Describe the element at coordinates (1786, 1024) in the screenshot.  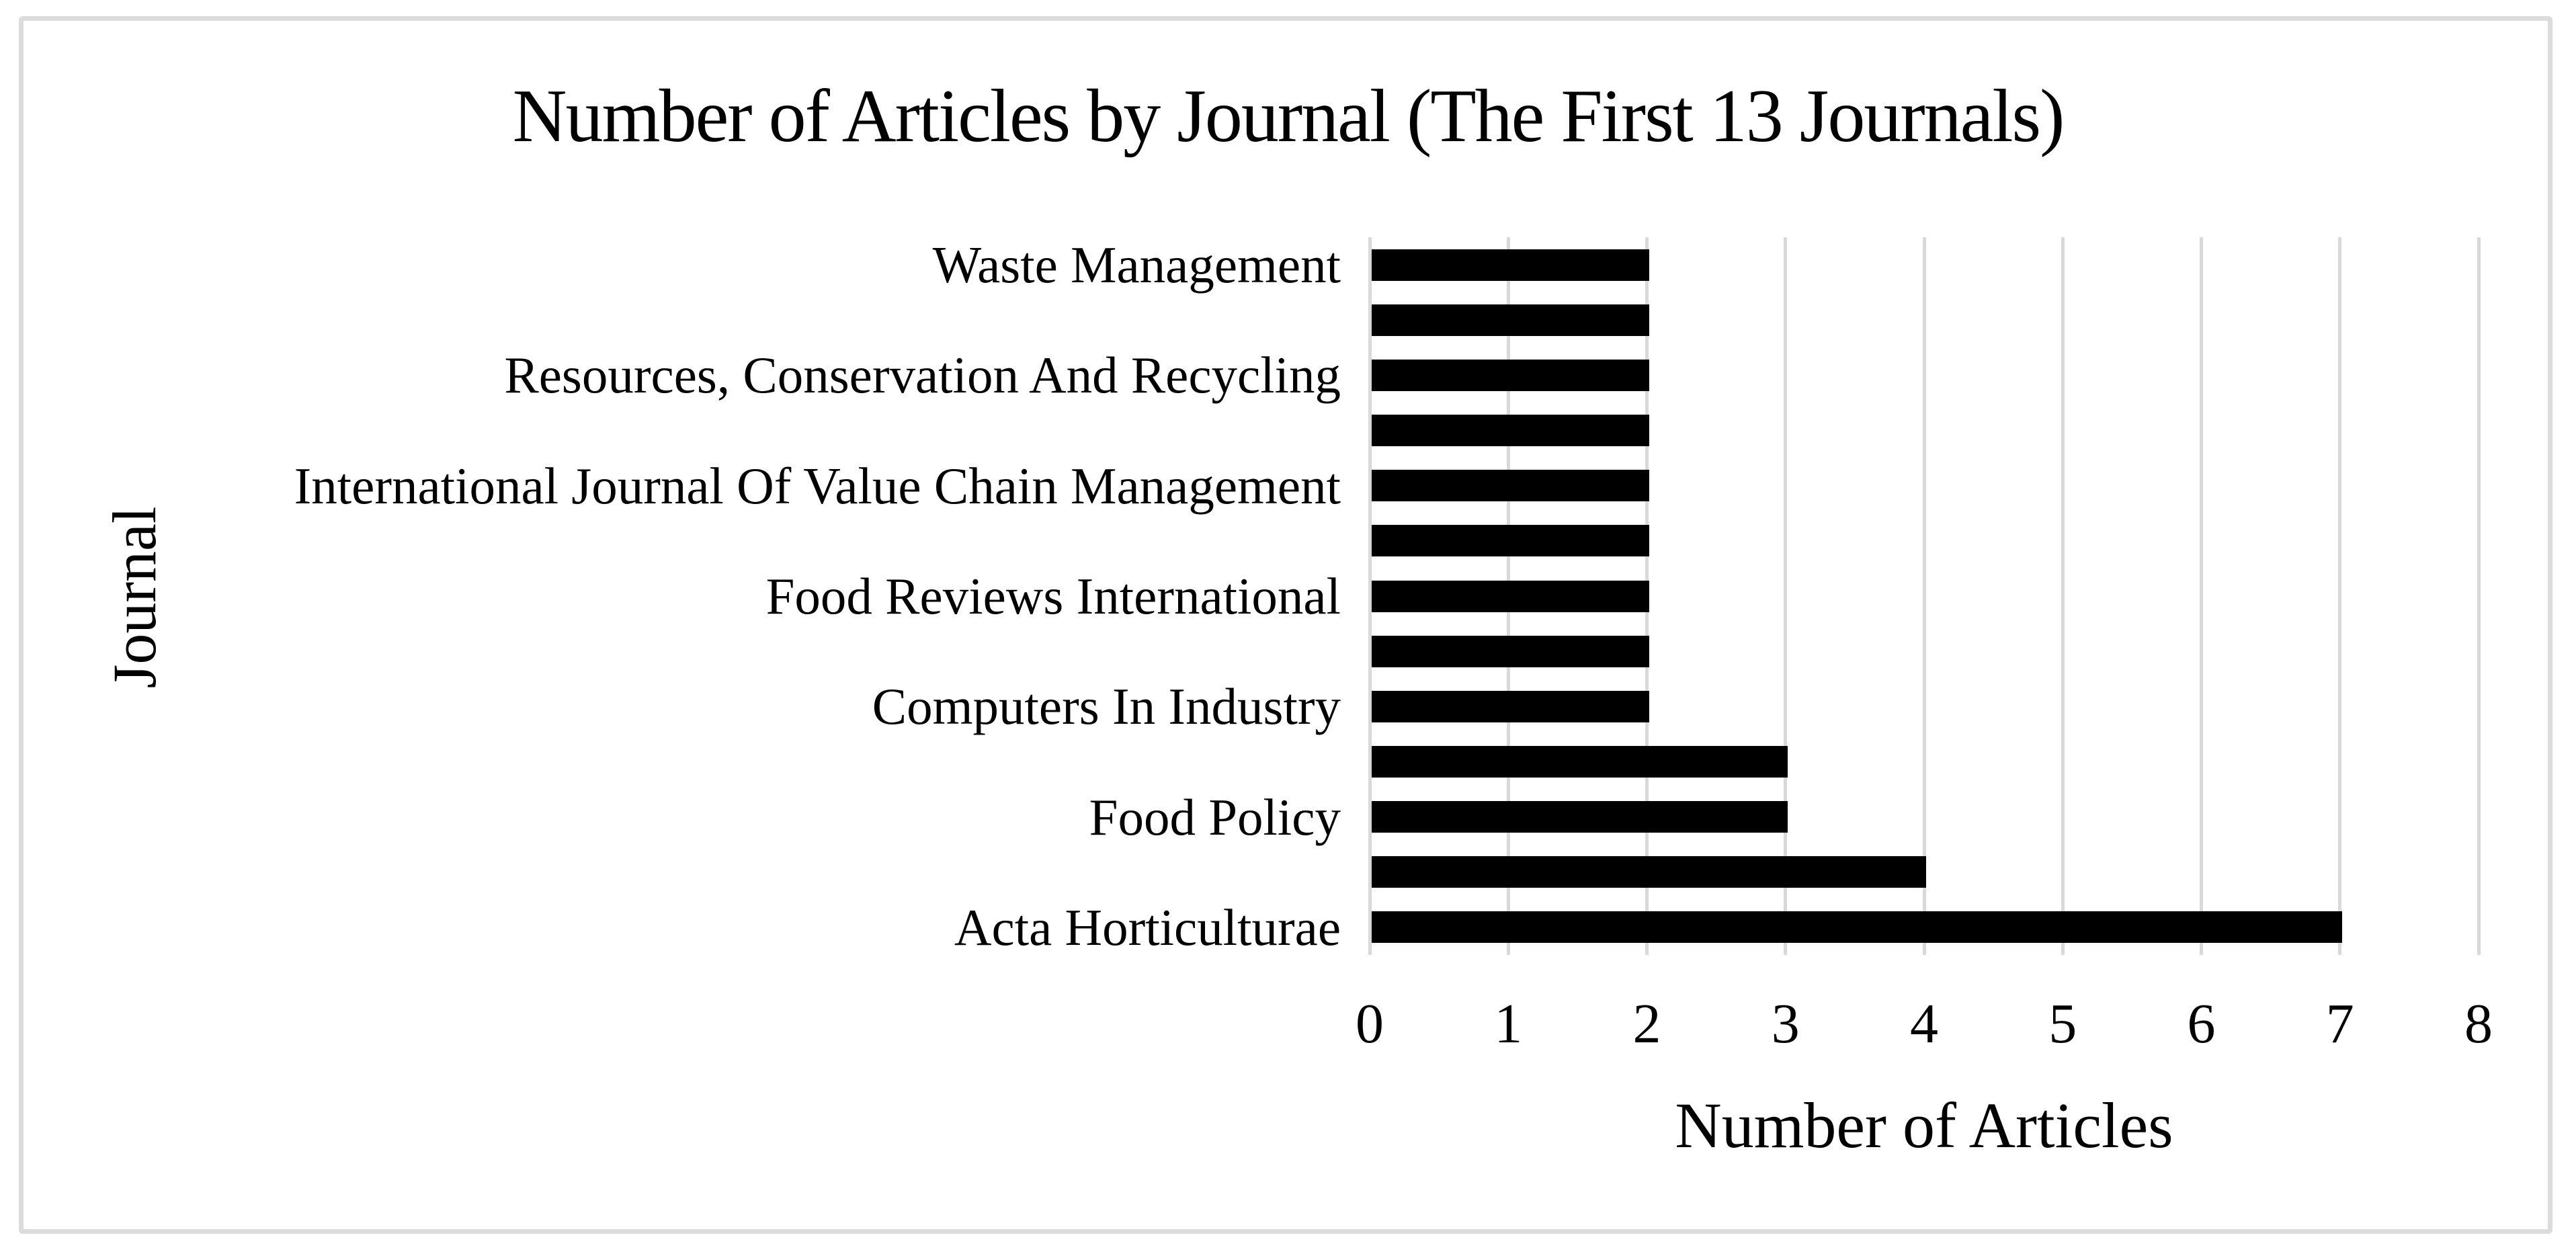
I see `x-tick-label-3: 3` at that location.